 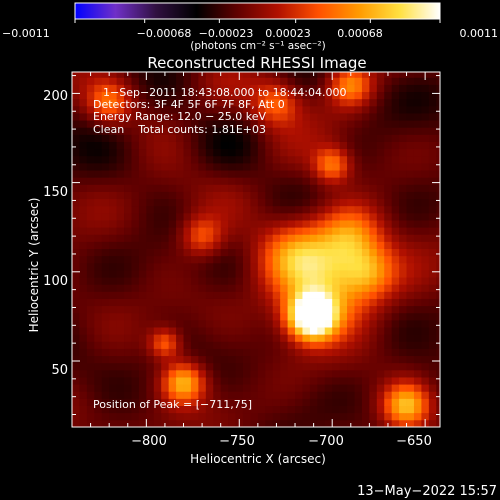 I want to click on annotation-time: 1−Sep−2011 18:43:08.000 to 18:44:04.000, so click(x=224, y=92).